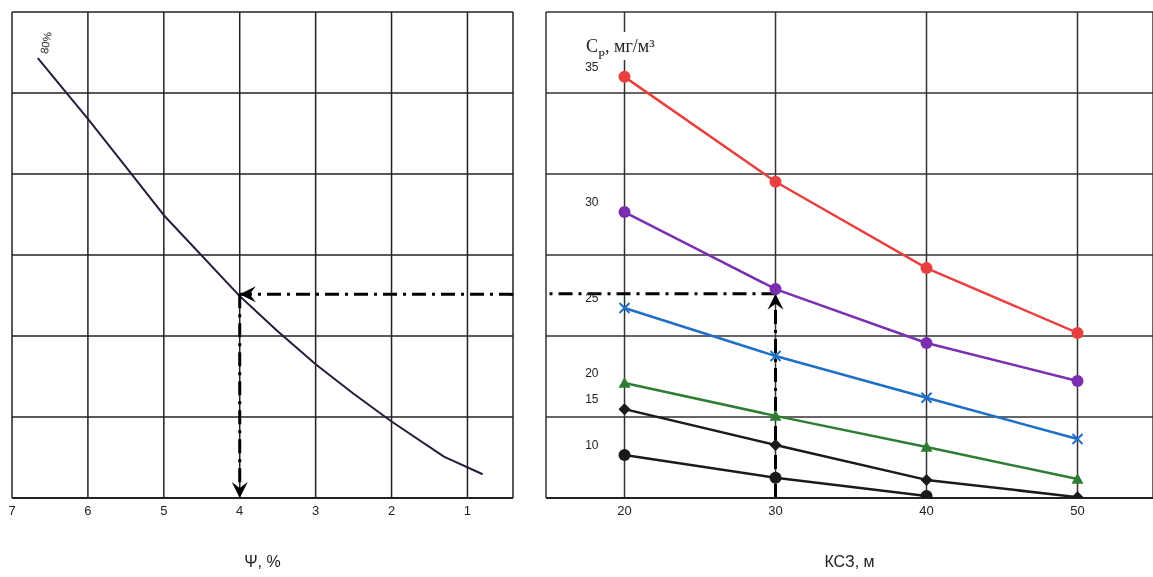 Image resolution: width=1153 pixels, height=577 pixels. What do you see at coordinates (240, 511) in the screenshot?
I see `x-tick-label: 4` at bounding box center [240, 511].